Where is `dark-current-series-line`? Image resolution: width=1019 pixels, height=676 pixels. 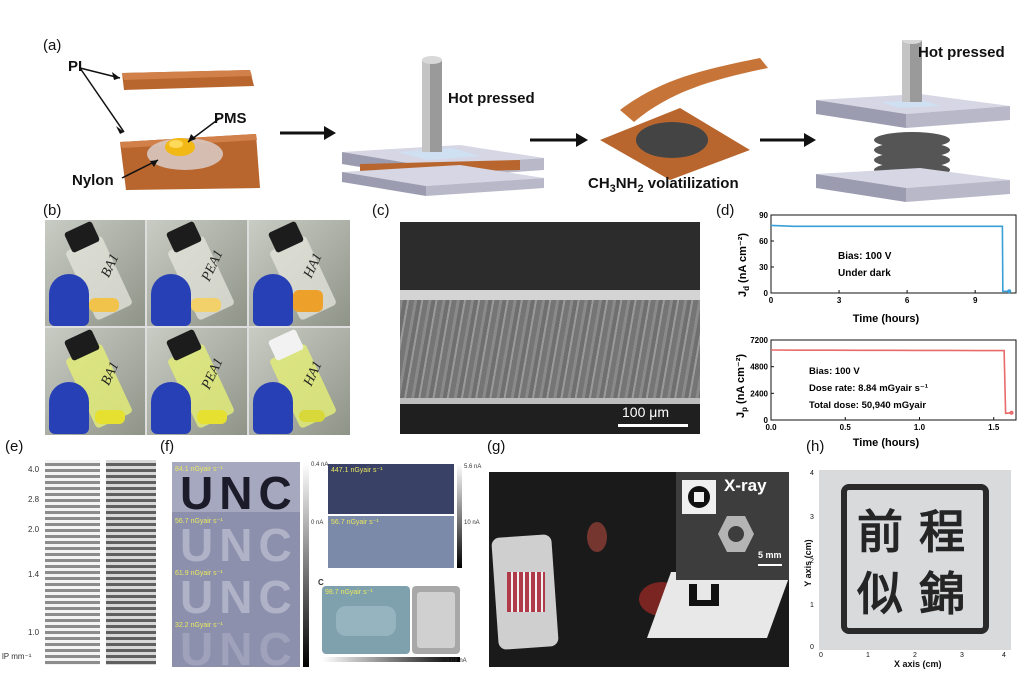 dark-current-series-line is located at coordinates (890, 258).